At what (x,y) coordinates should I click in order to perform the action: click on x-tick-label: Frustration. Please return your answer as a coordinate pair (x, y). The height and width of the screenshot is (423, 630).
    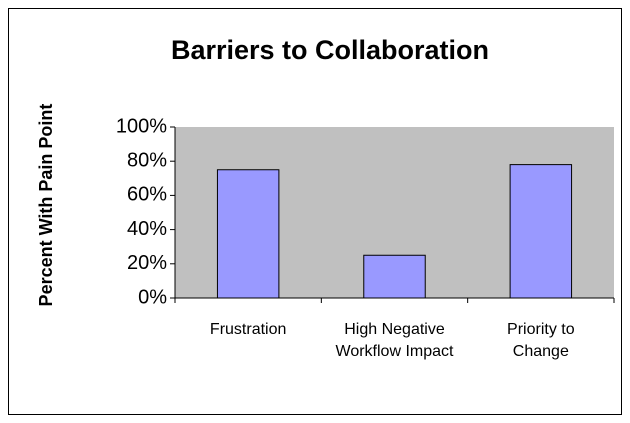
    Looking at the image, I should click on (248, 329).